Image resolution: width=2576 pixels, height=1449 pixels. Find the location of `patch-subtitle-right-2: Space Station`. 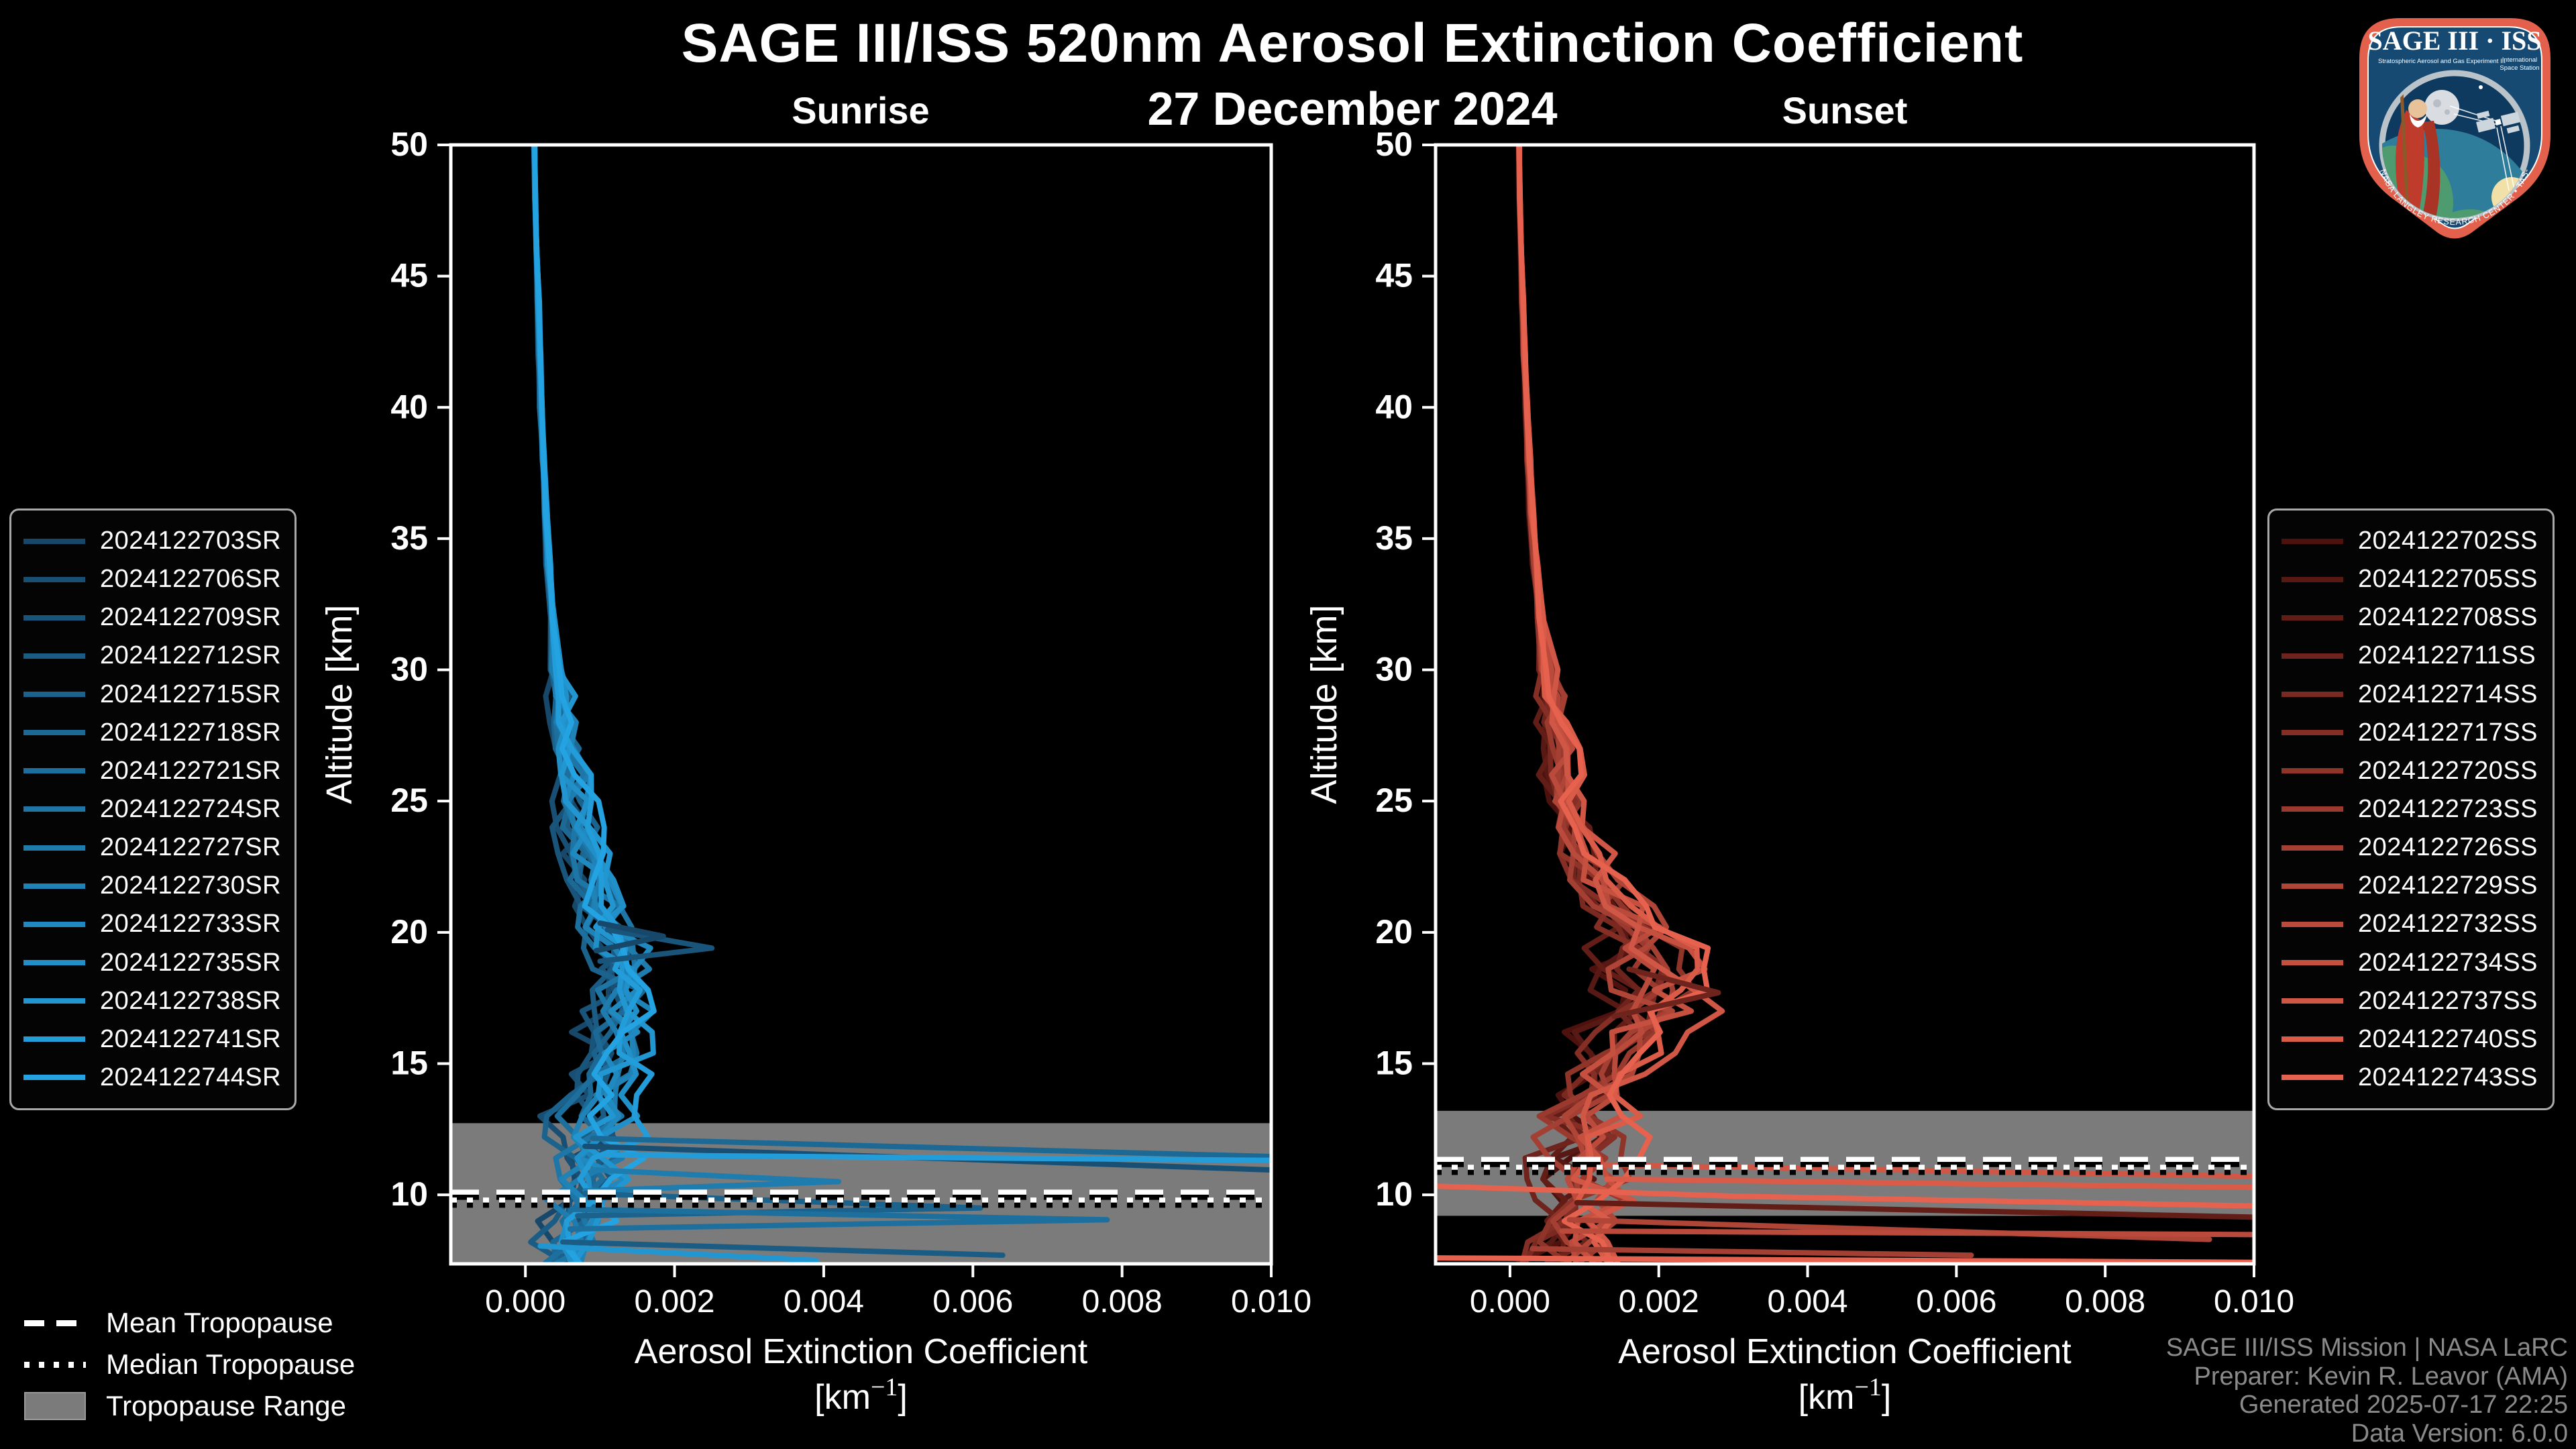

patch-subtitle-right-2: Space Station is located at coordinates (2519, 68).